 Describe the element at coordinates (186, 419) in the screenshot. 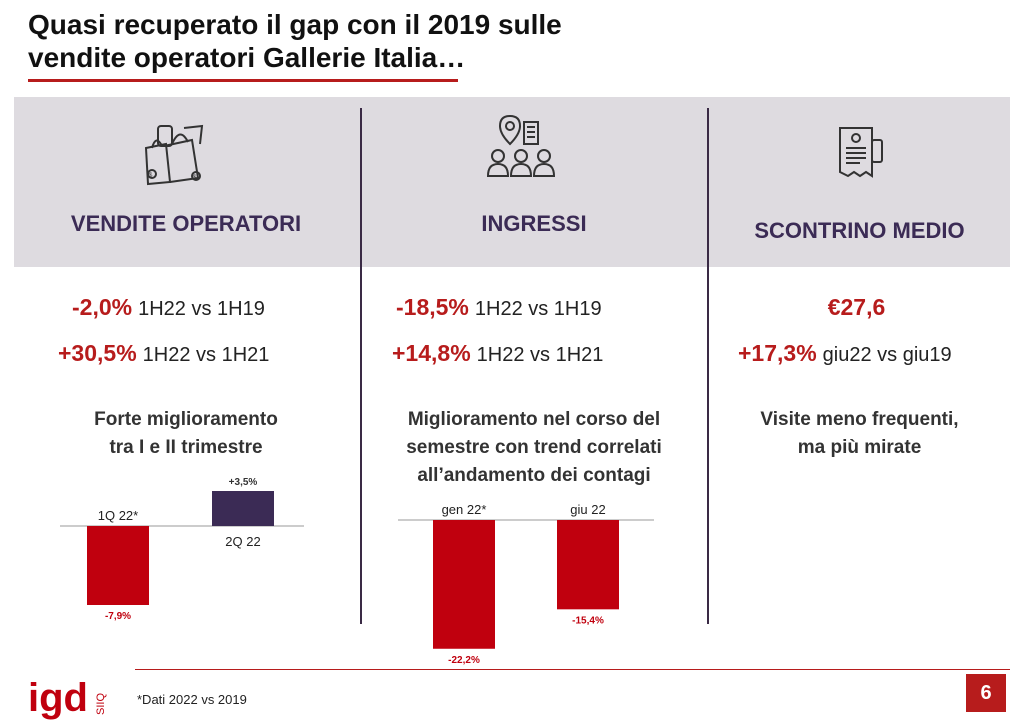

I see `subtitle-line: Forte miglioramento` at that location.